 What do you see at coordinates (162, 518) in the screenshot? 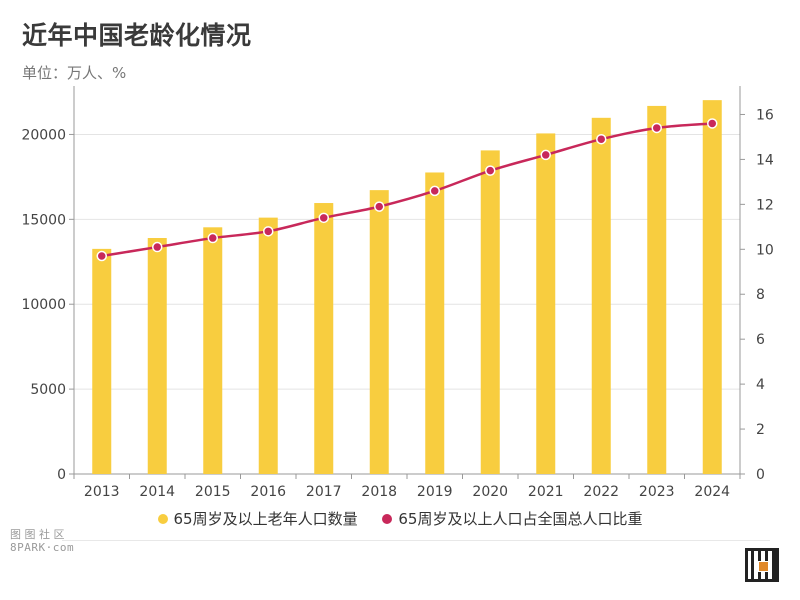
I see `legend-bar-swatch` at bounding box center [162, 518].